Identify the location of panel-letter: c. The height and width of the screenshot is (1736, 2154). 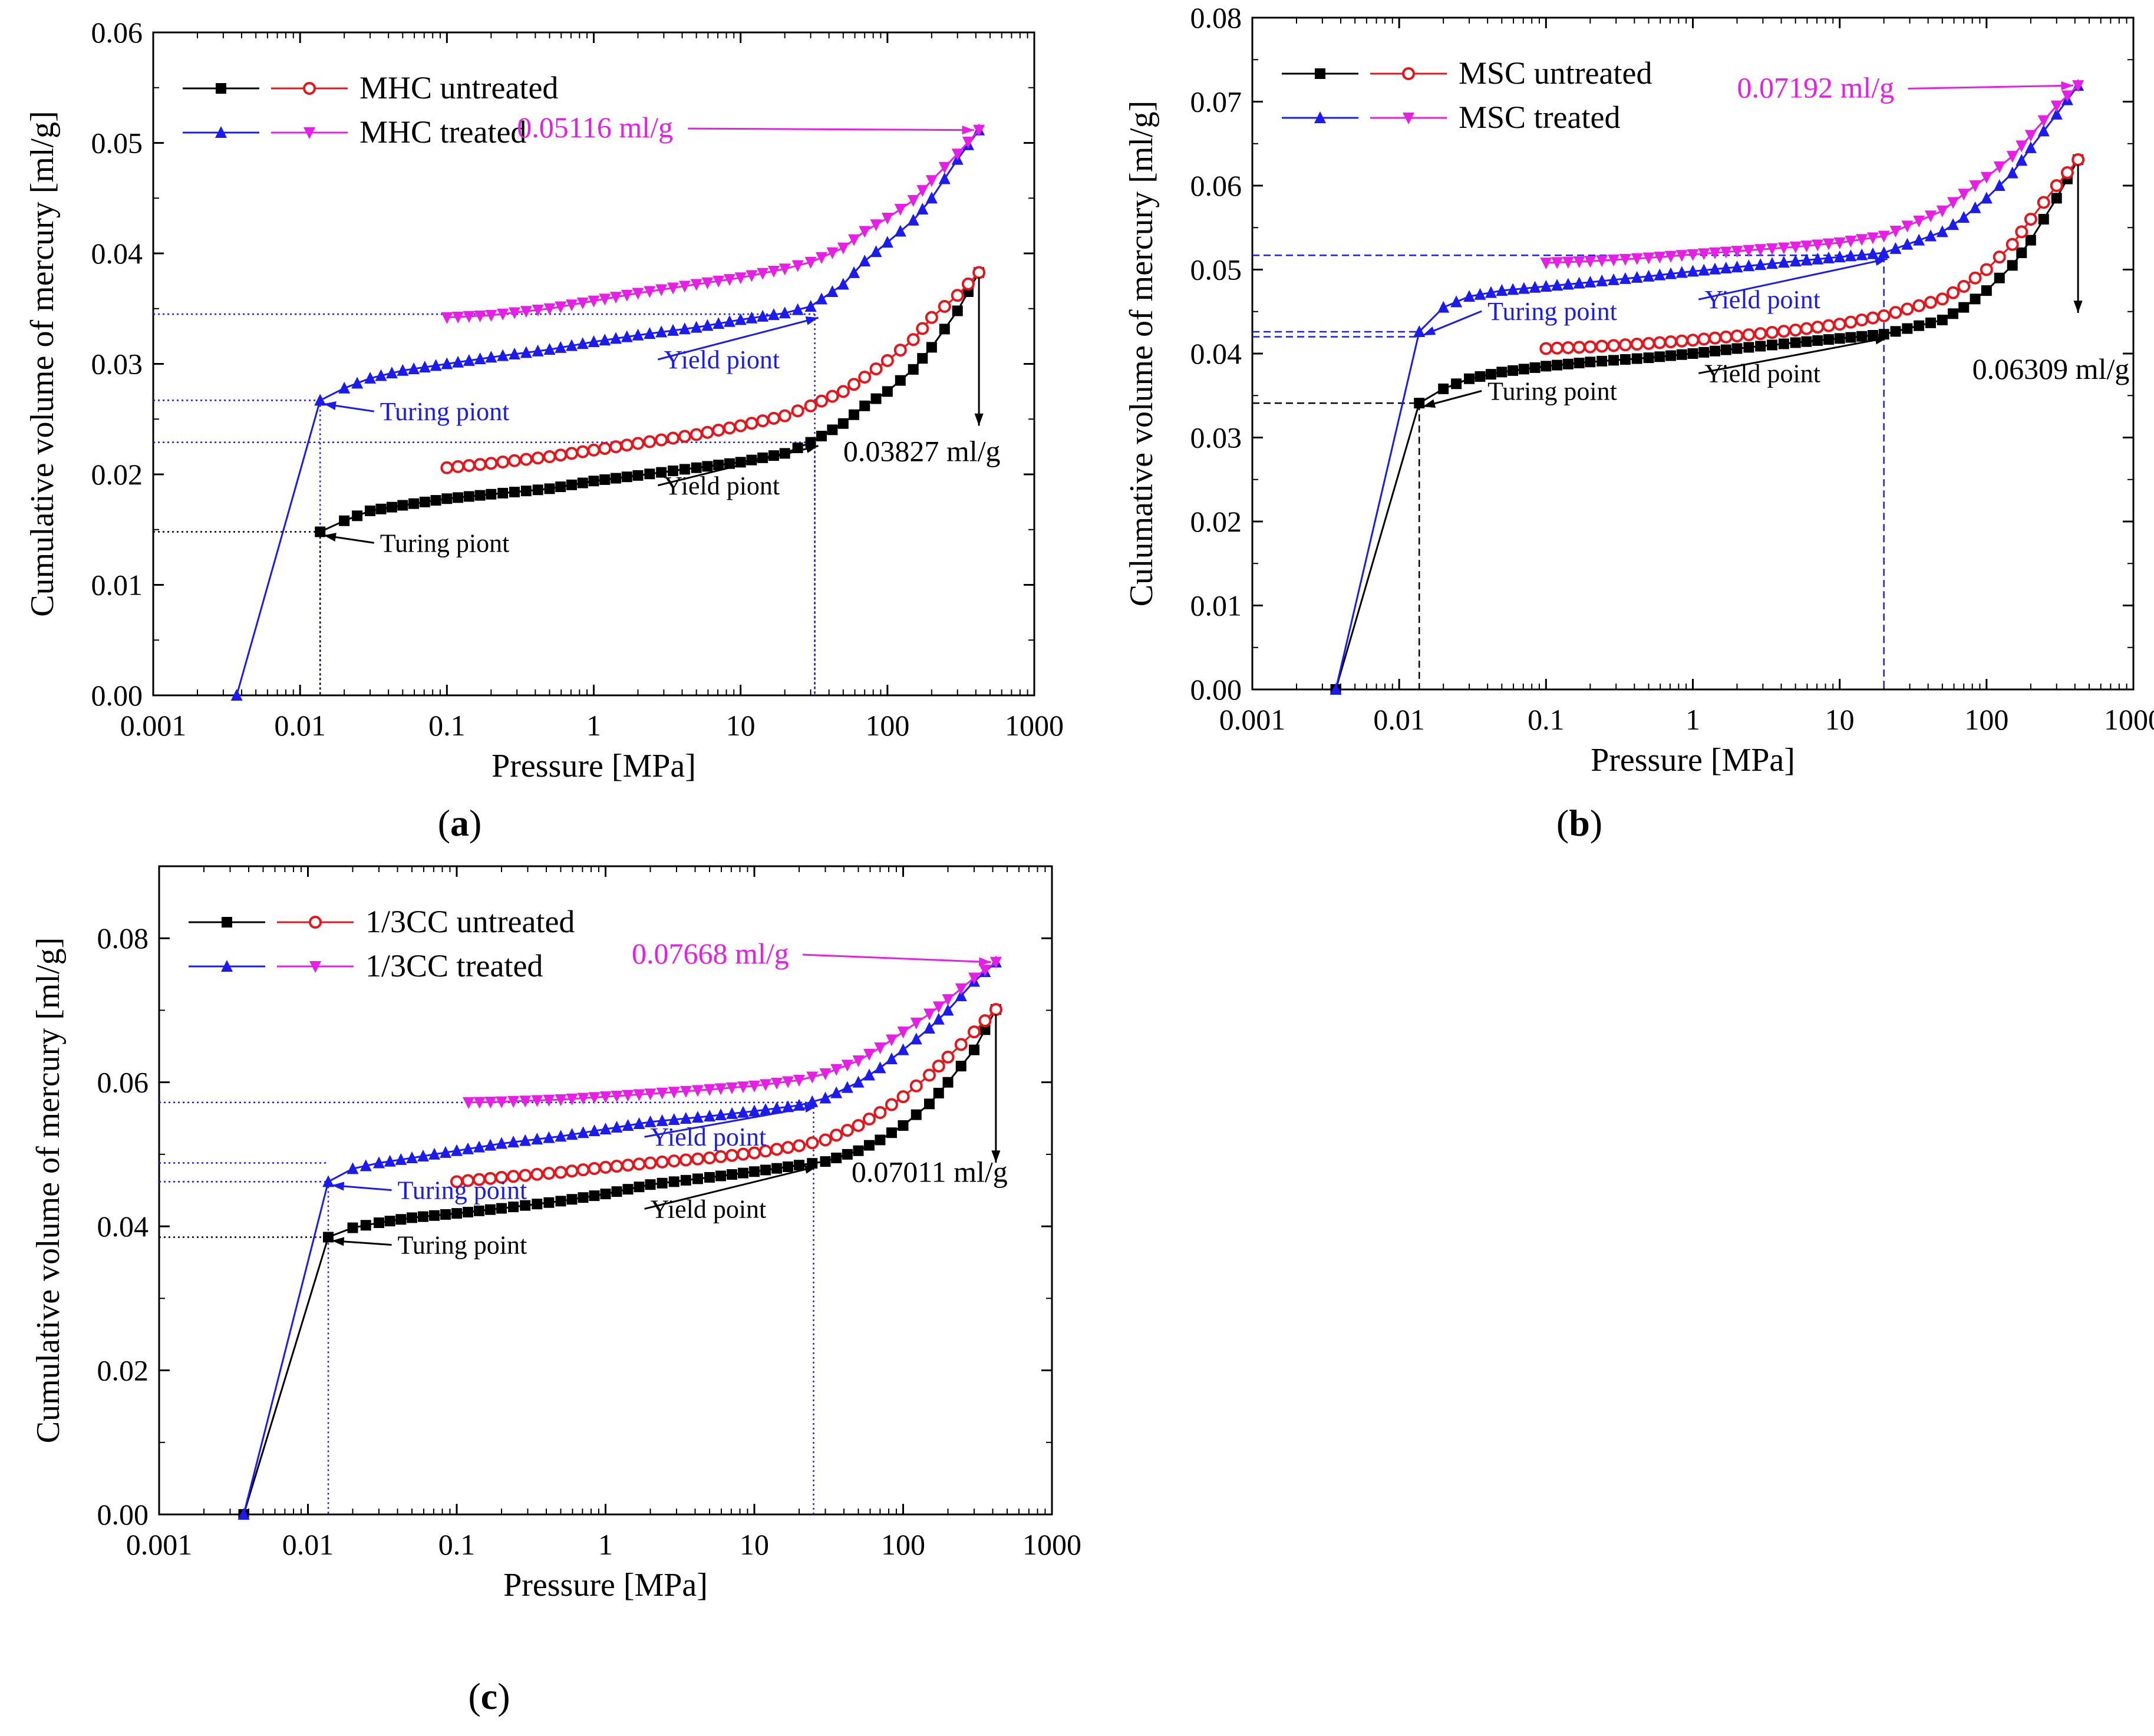
(489, 1696).